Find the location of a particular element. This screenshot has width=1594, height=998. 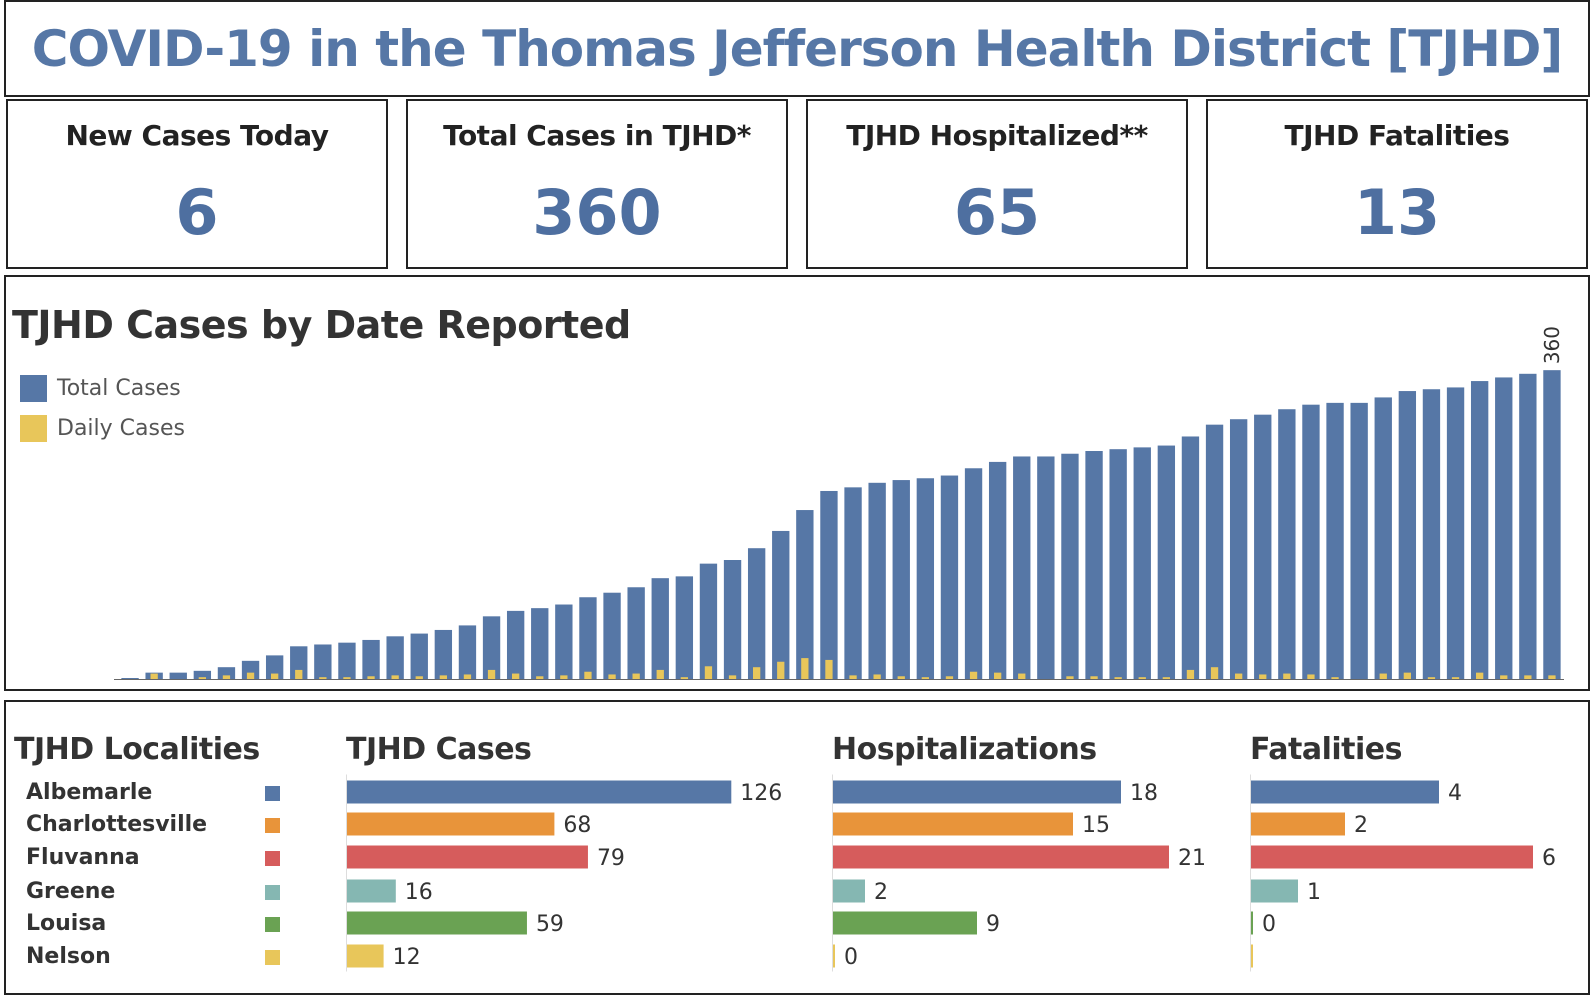

locality-name: Greene is located at coordinates (71, 891).